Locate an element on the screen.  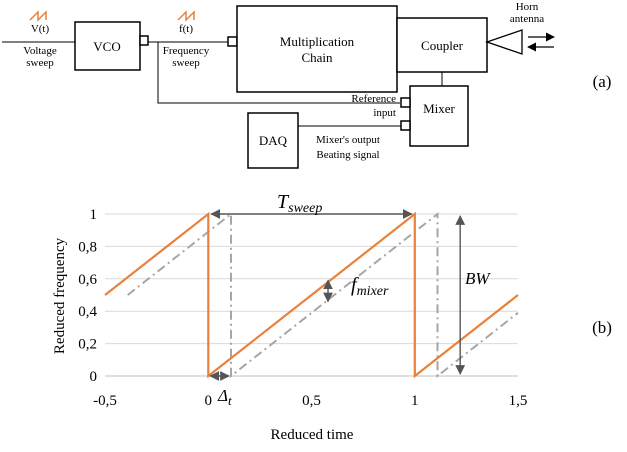
vco-label: VCO is located at coordinates (106, 46).